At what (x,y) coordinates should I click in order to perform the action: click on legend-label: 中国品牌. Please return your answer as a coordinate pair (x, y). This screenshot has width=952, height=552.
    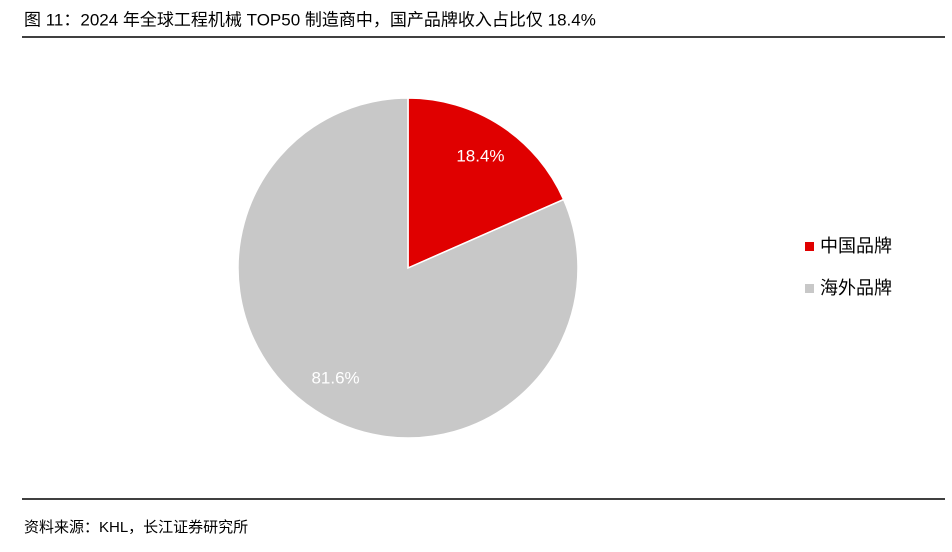
    Looking at the image, I should click on (856, 246).